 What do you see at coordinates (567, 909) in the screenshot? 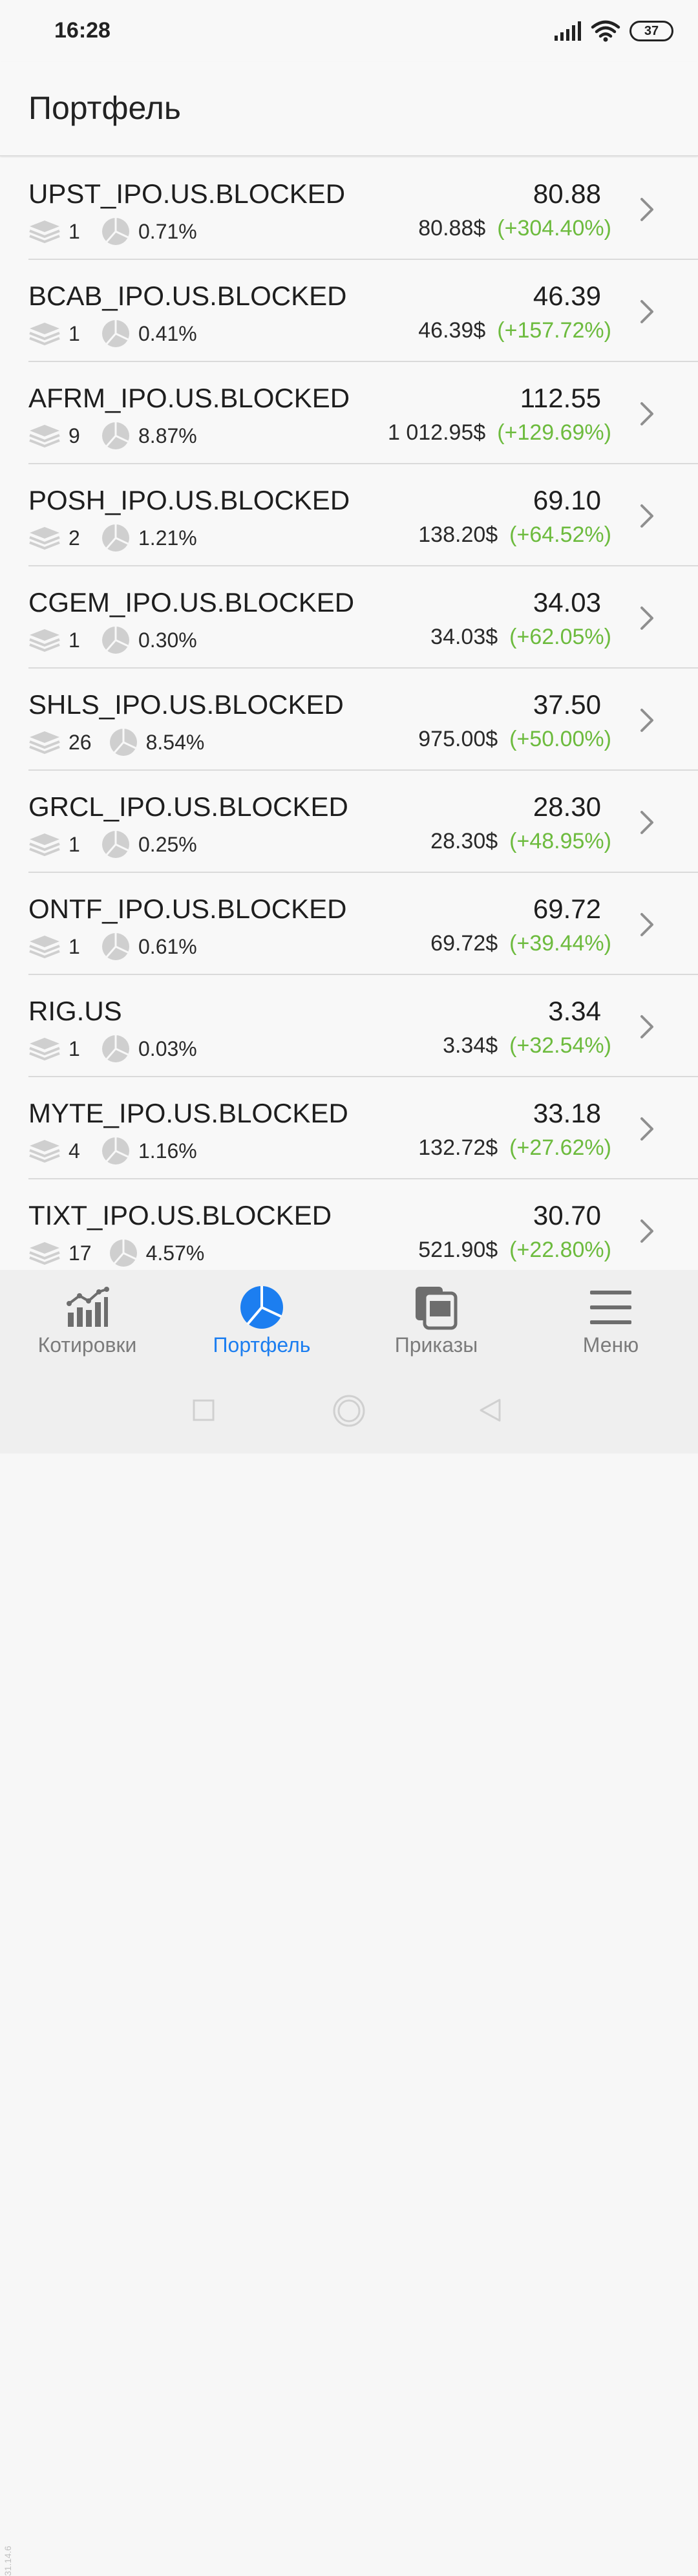
I see `price-value: 69.72` at bounding box center [567, 909].